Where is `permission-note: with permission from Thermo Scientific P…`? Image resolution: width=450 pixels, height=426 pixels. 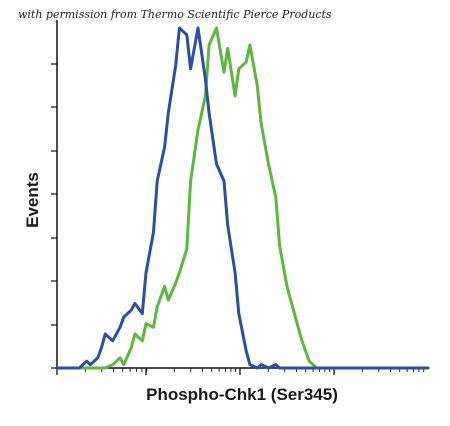
permission-note: with permission from Thermo Scientific P… is located at coordinates (175, 14).